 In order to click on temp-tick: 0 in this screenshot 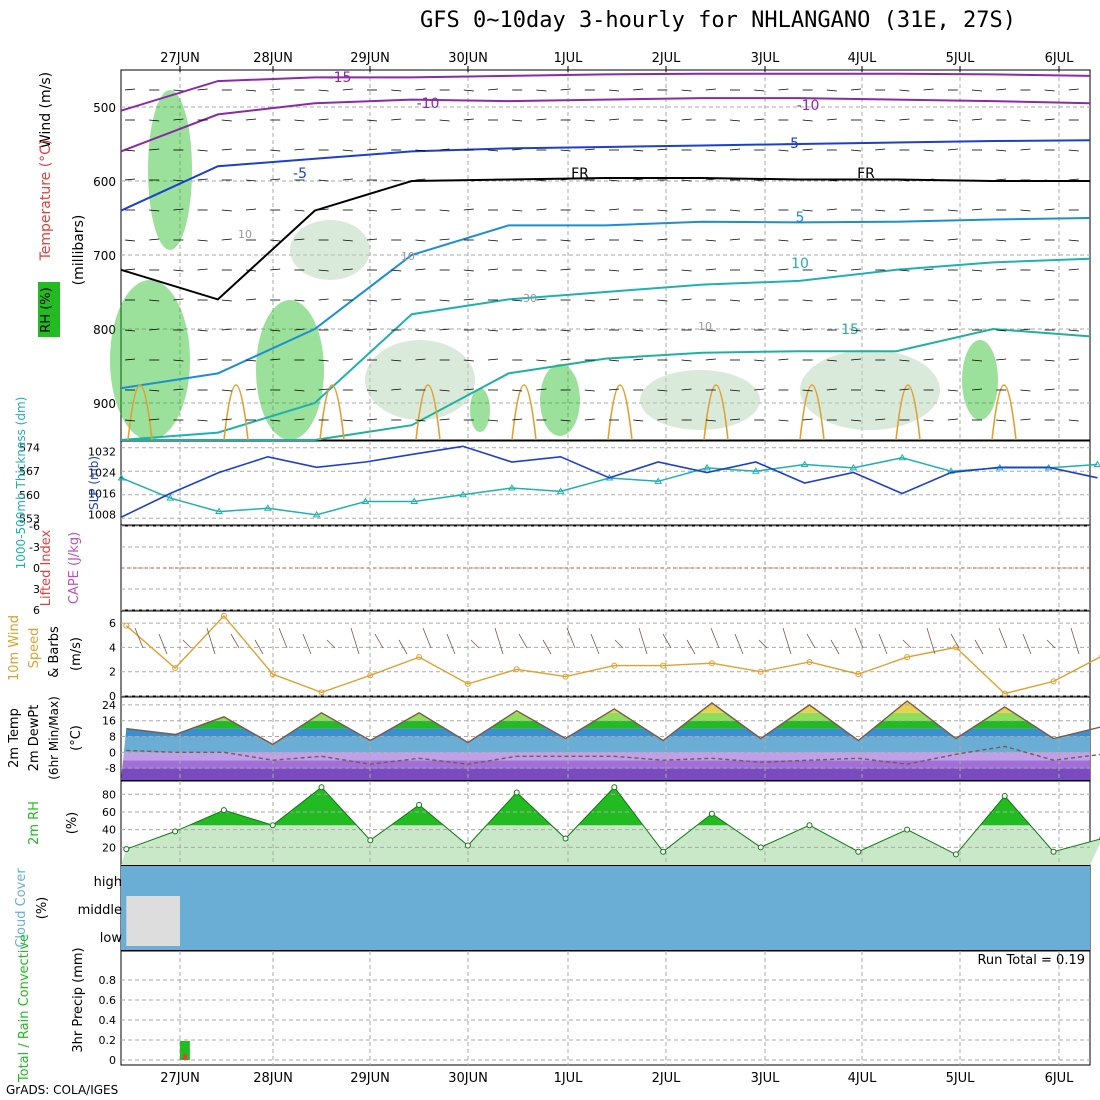, I will do `click(112, 752)`.